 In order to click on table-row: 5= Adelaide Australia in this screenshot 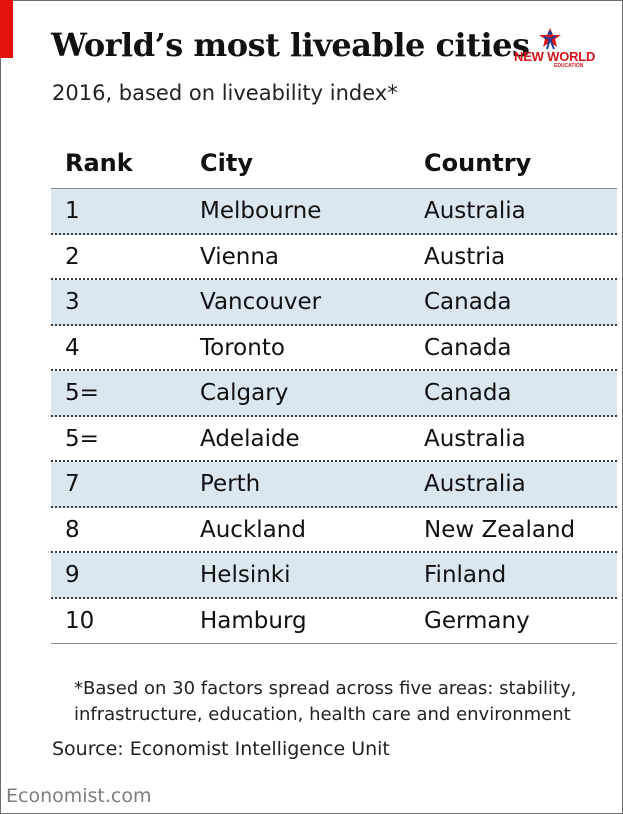, I will do `click(334, 439)`.